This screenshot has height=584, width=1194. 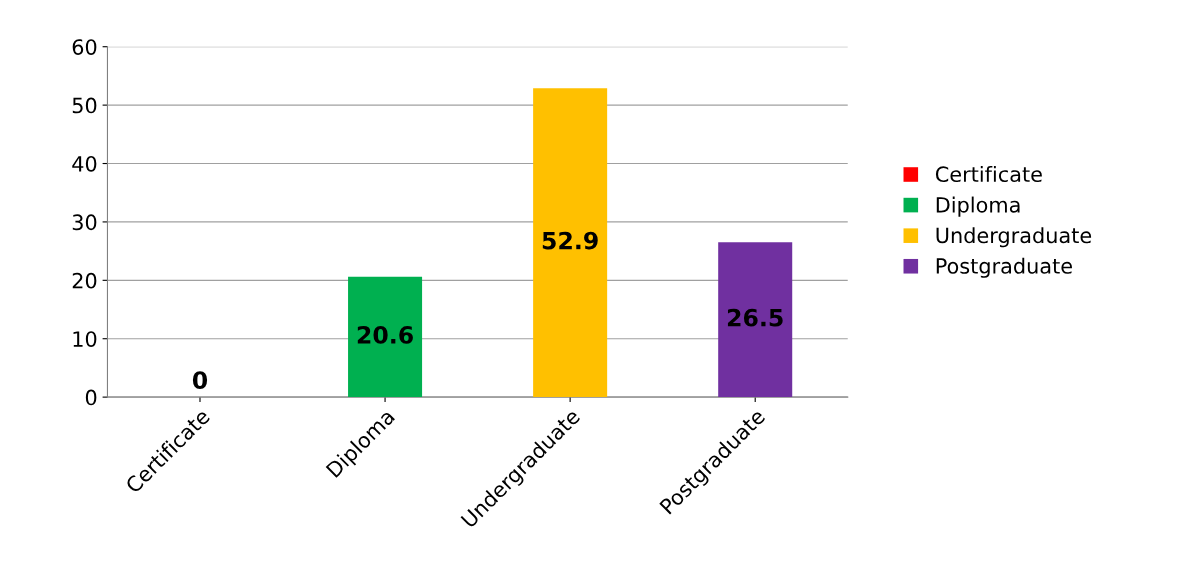 What do you see at coordinates (84, 105) in the screenshot?
I see `y-tick-label: 50` at bounding box center [84, 105].